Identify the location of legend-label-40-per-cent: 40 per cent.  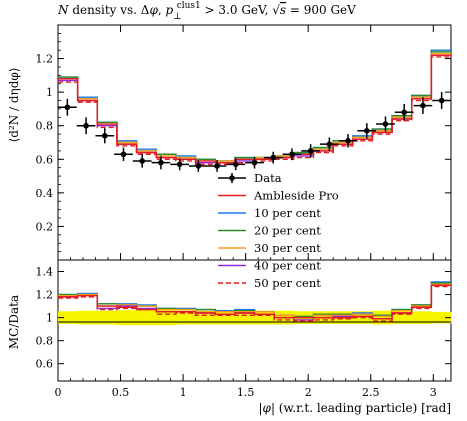
(287, 266).